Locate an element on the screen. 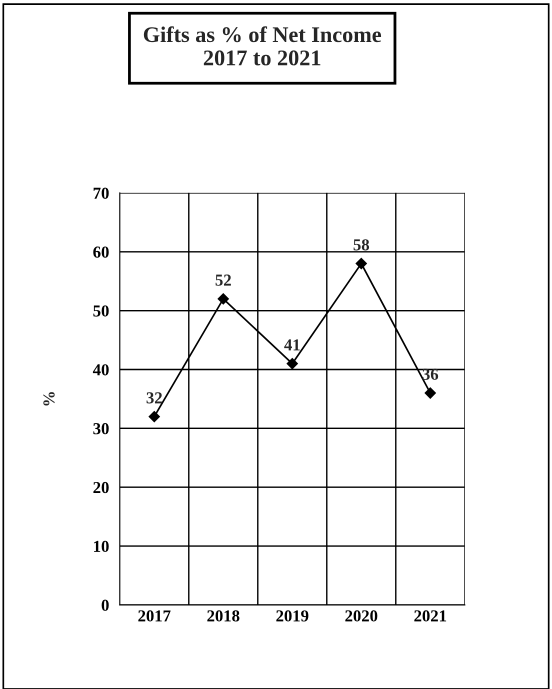 This screenshot has width=552, height=689. y-tick-label: 10 is located at coordinates (101, 546).